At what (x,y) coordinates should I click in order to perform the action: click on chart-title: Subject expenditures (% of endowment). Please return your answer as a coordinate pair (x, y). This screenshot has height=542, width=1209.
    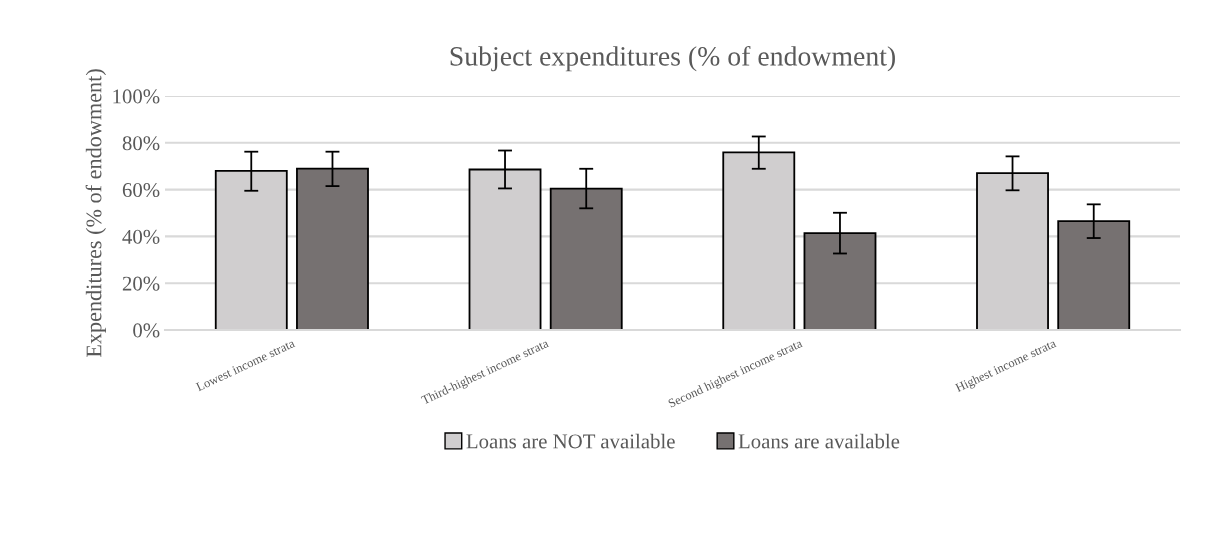
    Looking at the image, I should click on (672, 58).